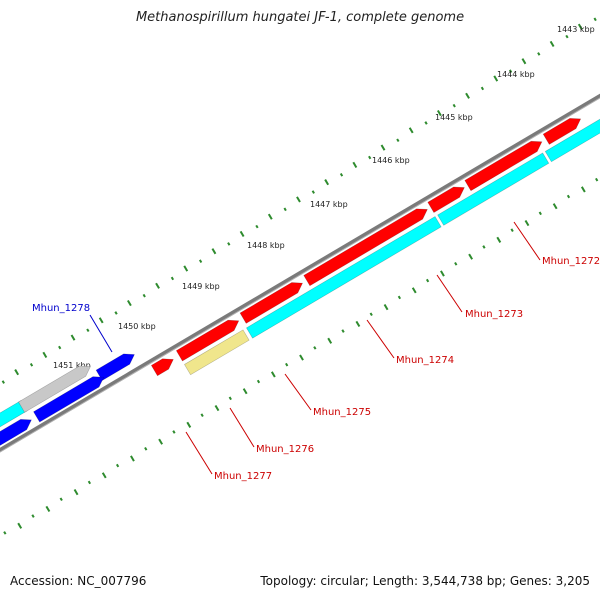 The image size is (600, 600). Describe the element at coordinates (266, 245) in the screenshot. I see `scale-tick-label: 1448 kbp` at that location.